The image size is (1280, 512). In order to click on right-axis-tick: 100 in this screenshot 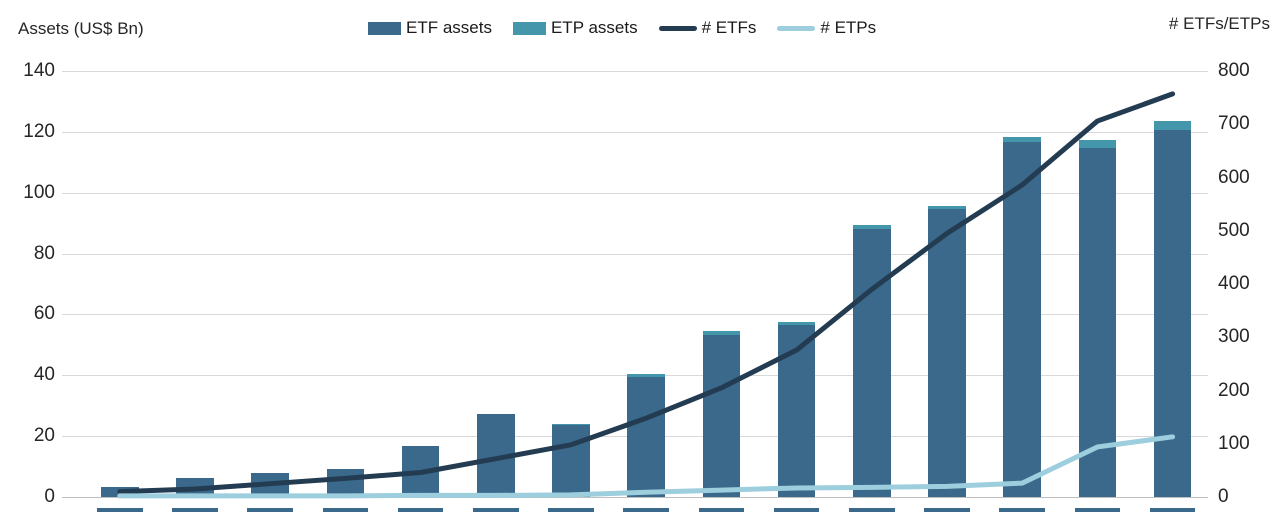, I will do `click(1234, 443)`.